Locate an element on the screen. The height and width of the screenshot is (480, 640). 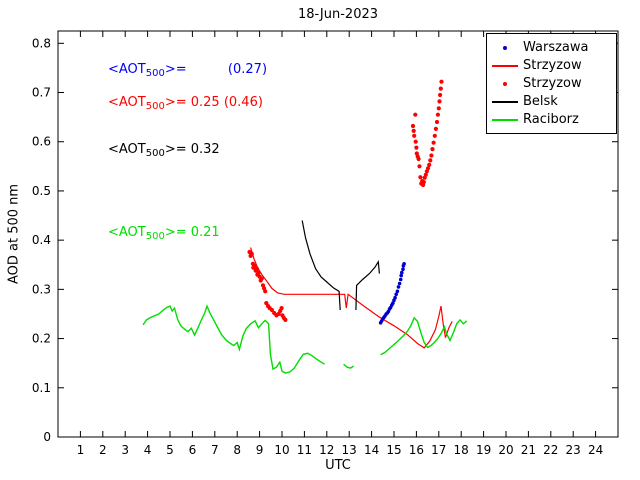
legend: Warszawa Strzyzow Strzyzow Belsk Raciborz is located at coordinates (551, 83).